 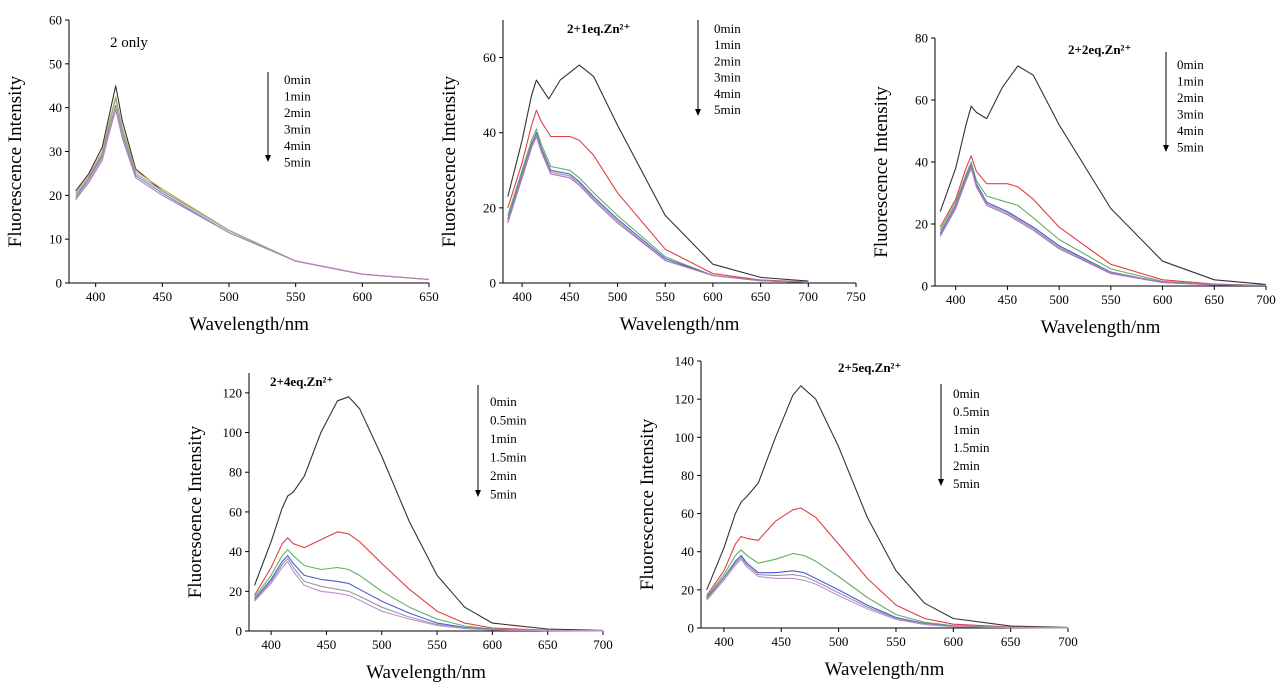 I want to click on y-tick-label: 10, so click(x=55, y=239).